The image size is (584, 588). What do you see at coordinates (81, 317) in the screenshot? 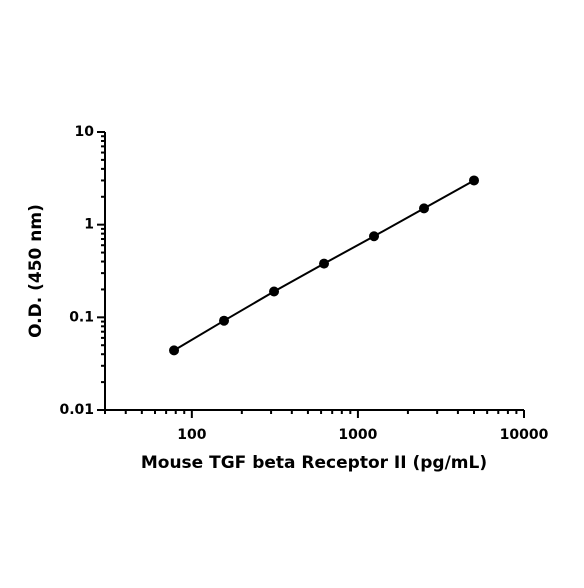
I see `y-tick-label: 0.1` at bounding box center [81, 317].